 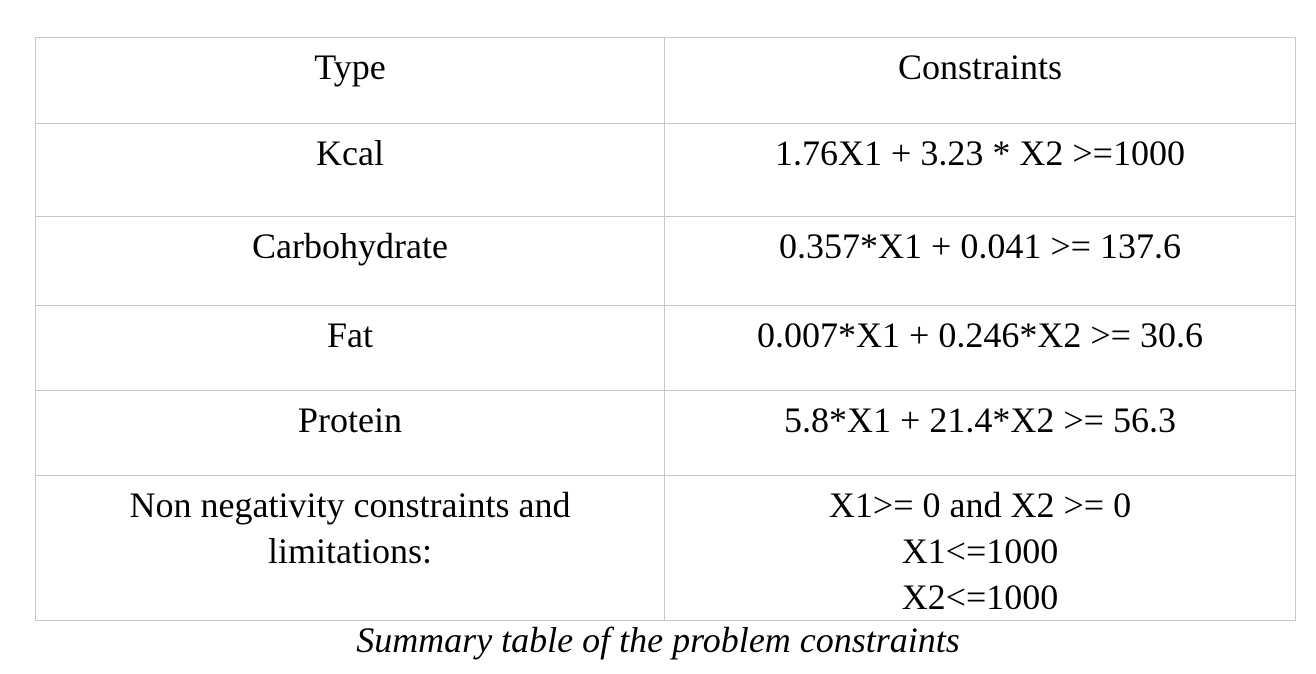 I want to click on constraint-line: X1>= 0 and X2 >= 0, so click(x=980, y=505).